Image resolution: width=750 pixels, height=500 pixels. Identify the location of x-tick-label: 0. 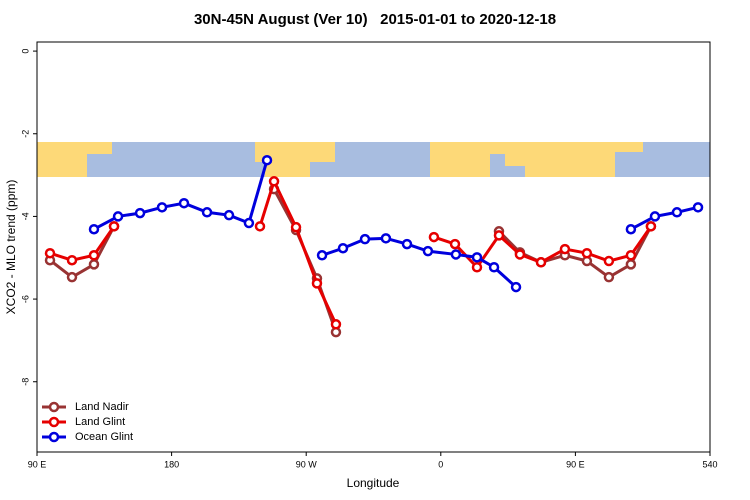
(440, 464).